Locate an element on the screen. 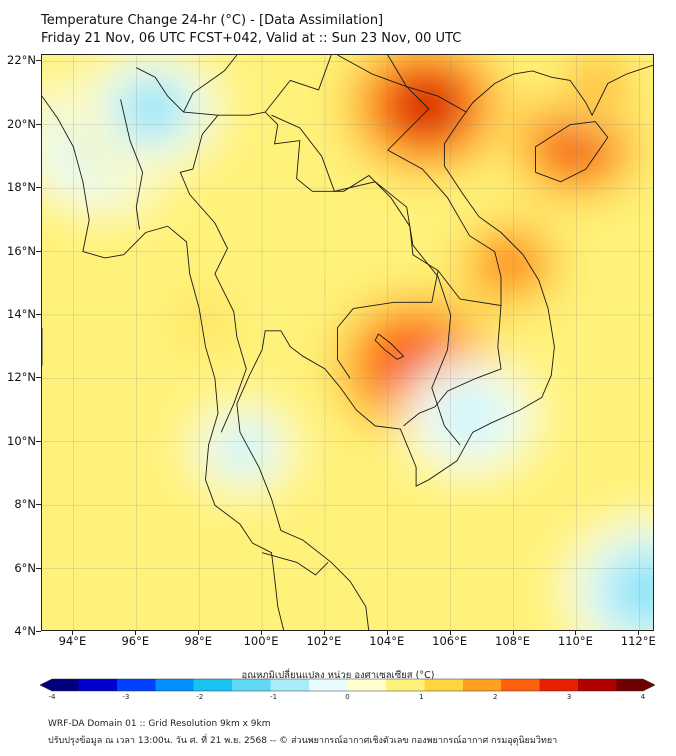 The width and height of the screenshot is (676, 756). lon-tick-label: 112°E is located at coordinates (638, 641).